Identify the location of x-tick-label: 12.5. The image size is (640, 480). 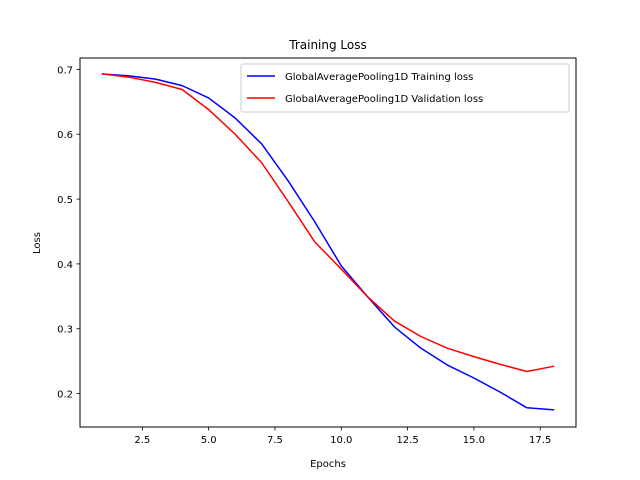
(407, 440).